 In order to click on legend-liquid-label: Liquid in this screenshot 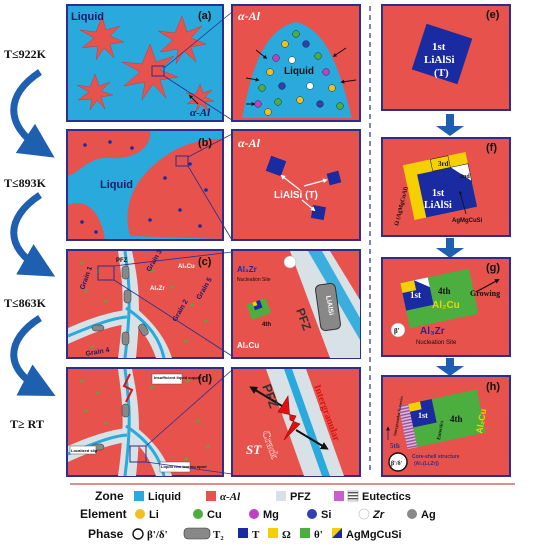, I will do `click(164, 497)`.